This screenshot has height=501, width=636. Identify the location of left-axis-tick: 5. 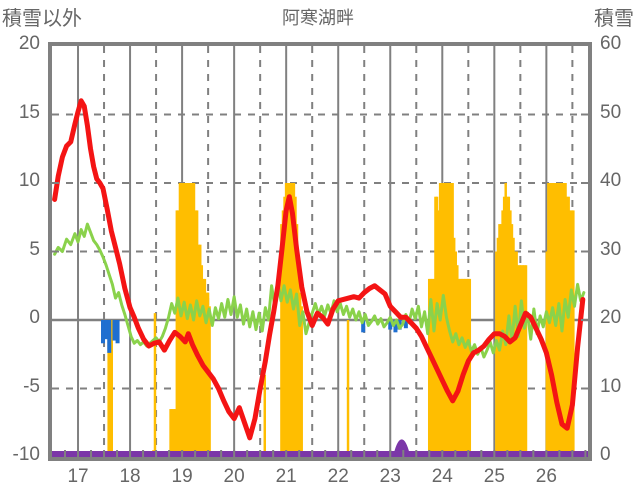
(34, 249).